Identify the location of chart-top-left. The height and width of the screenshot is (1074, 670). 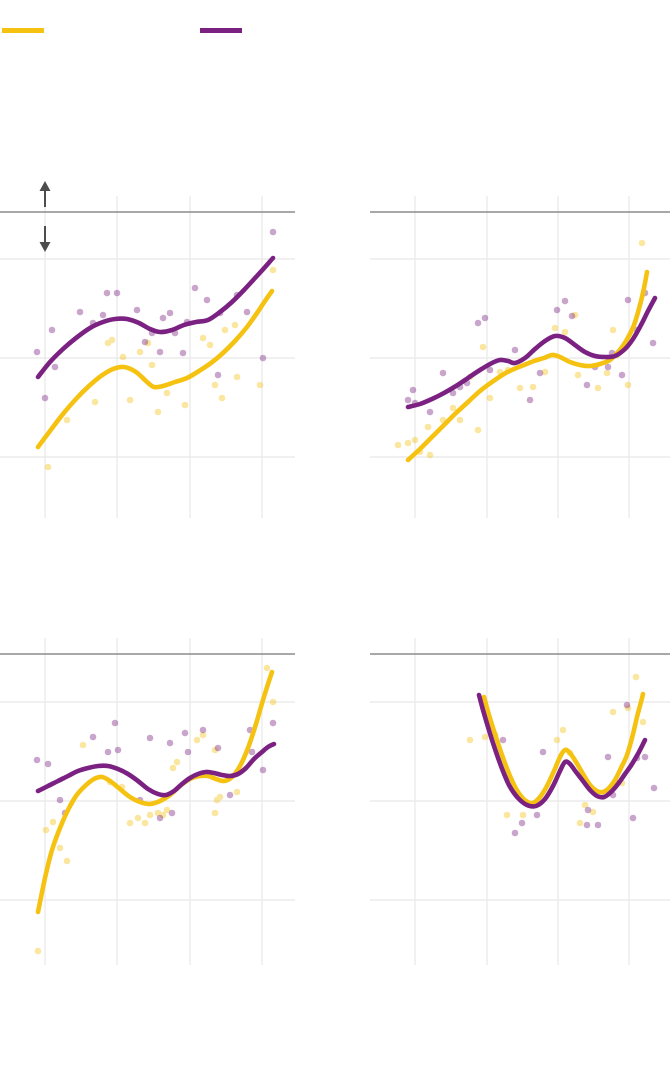
(147, 357).